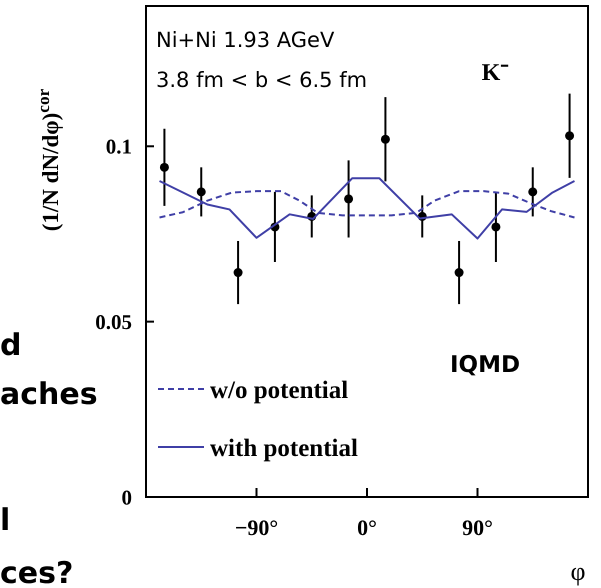 This screenshot has width=601, height=588. Describe the element at coordinates (495, 73) in the screenshot. I see `annotation: K⁻` at that location.